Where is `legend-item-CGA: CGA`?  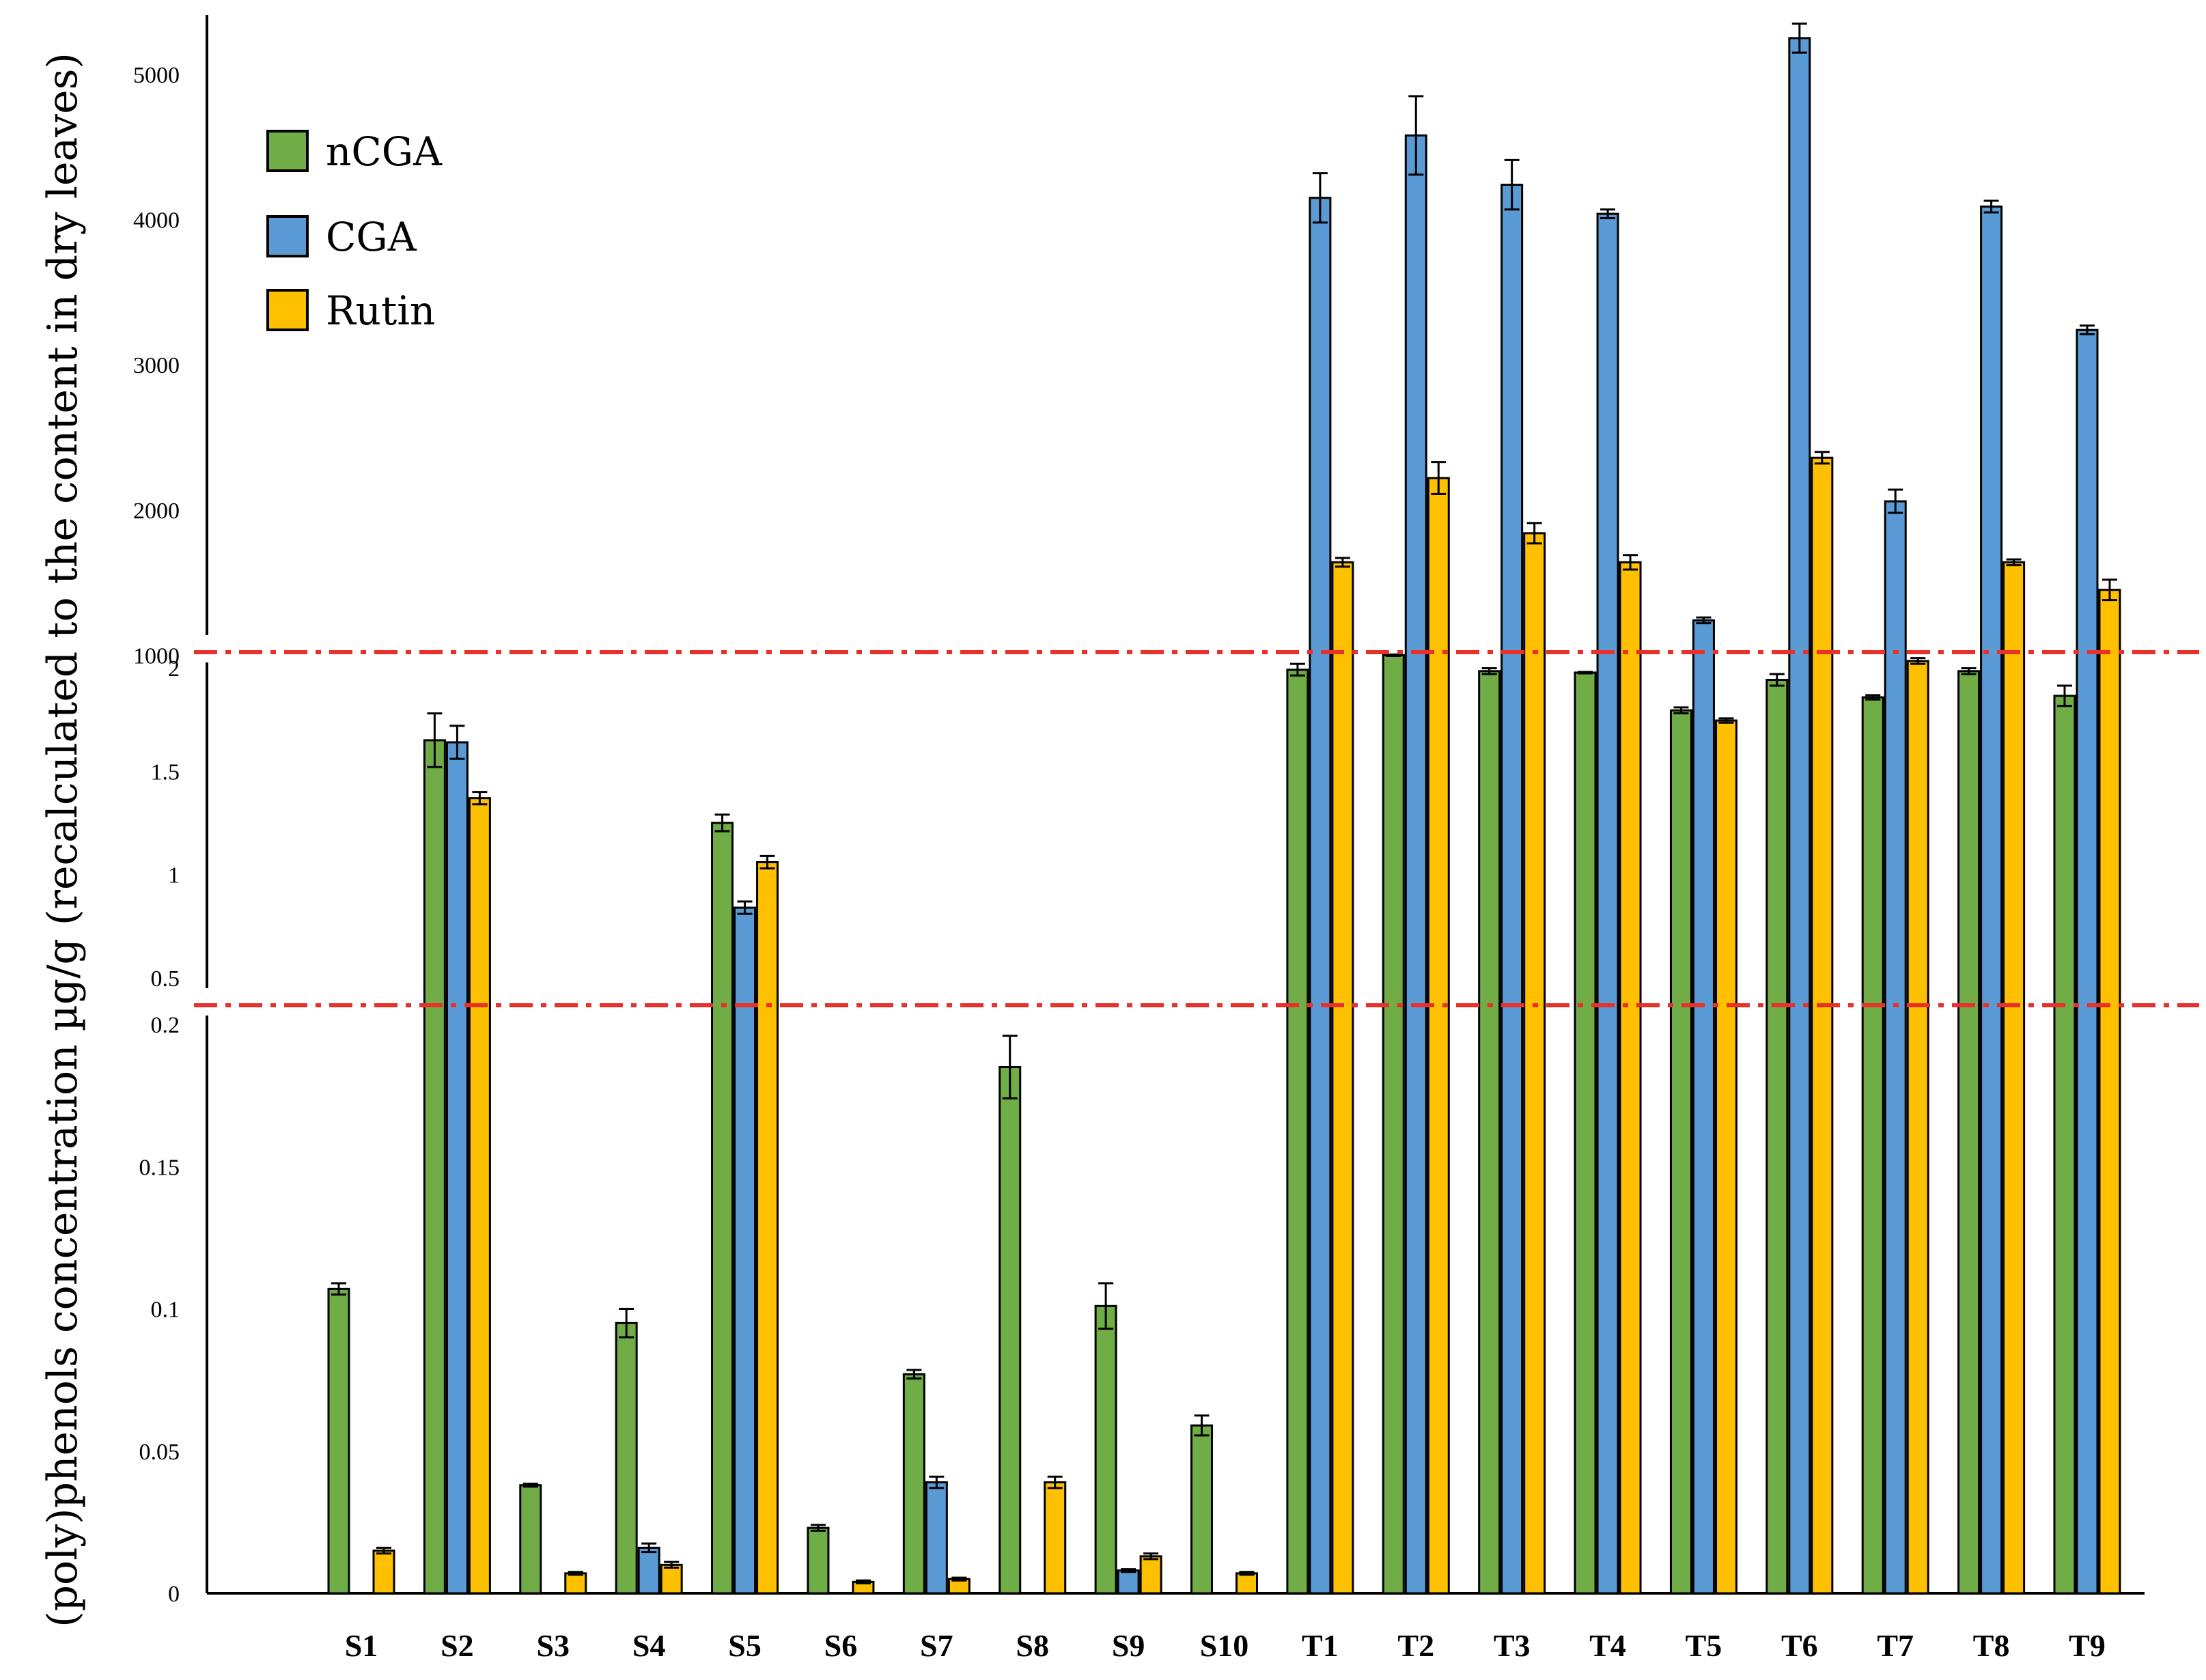
legend-item-CGA: CGA is located at coordinates (341, 237).